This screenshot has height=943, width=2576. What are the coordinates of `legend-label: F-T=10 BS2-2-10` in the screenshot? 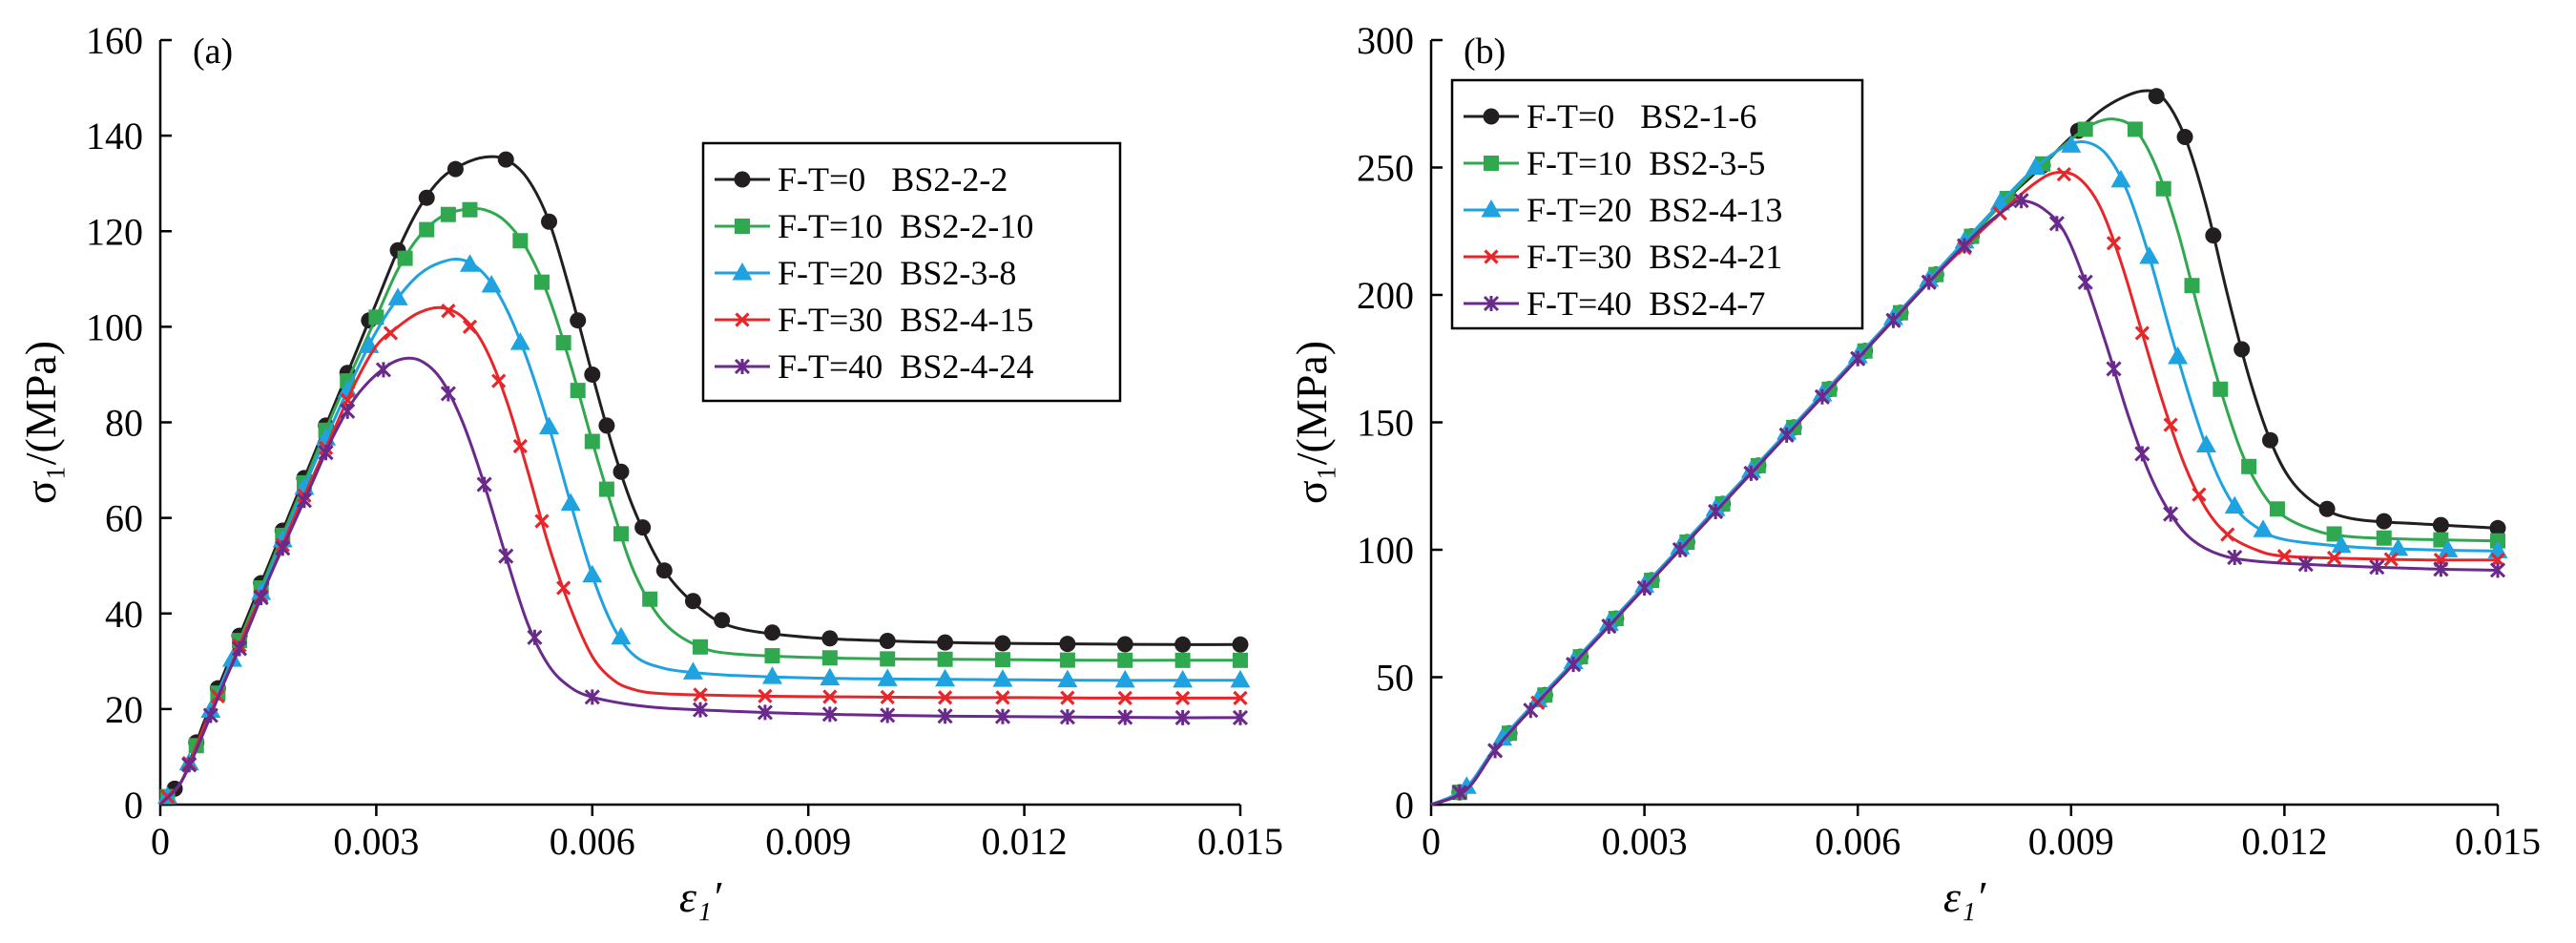 It's located at (905, 226).